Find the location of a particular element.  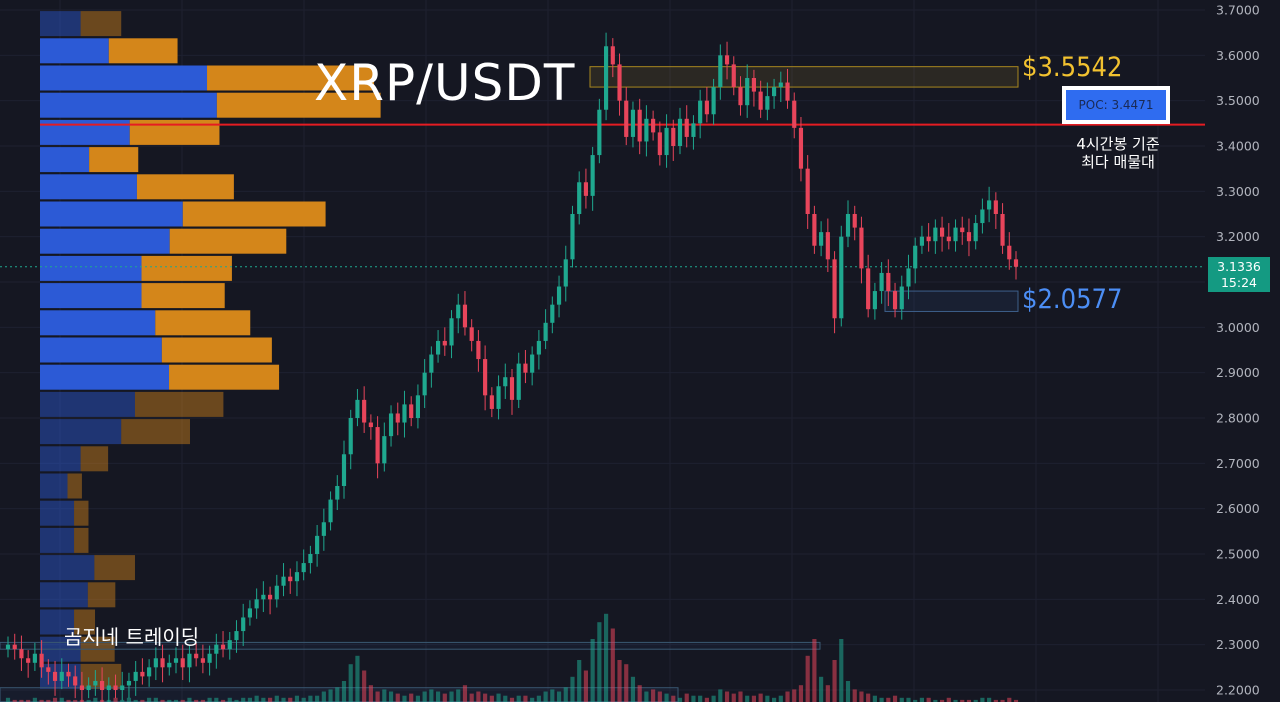

current-price-value: 3.1336 is located at coordinates (1239, 266).